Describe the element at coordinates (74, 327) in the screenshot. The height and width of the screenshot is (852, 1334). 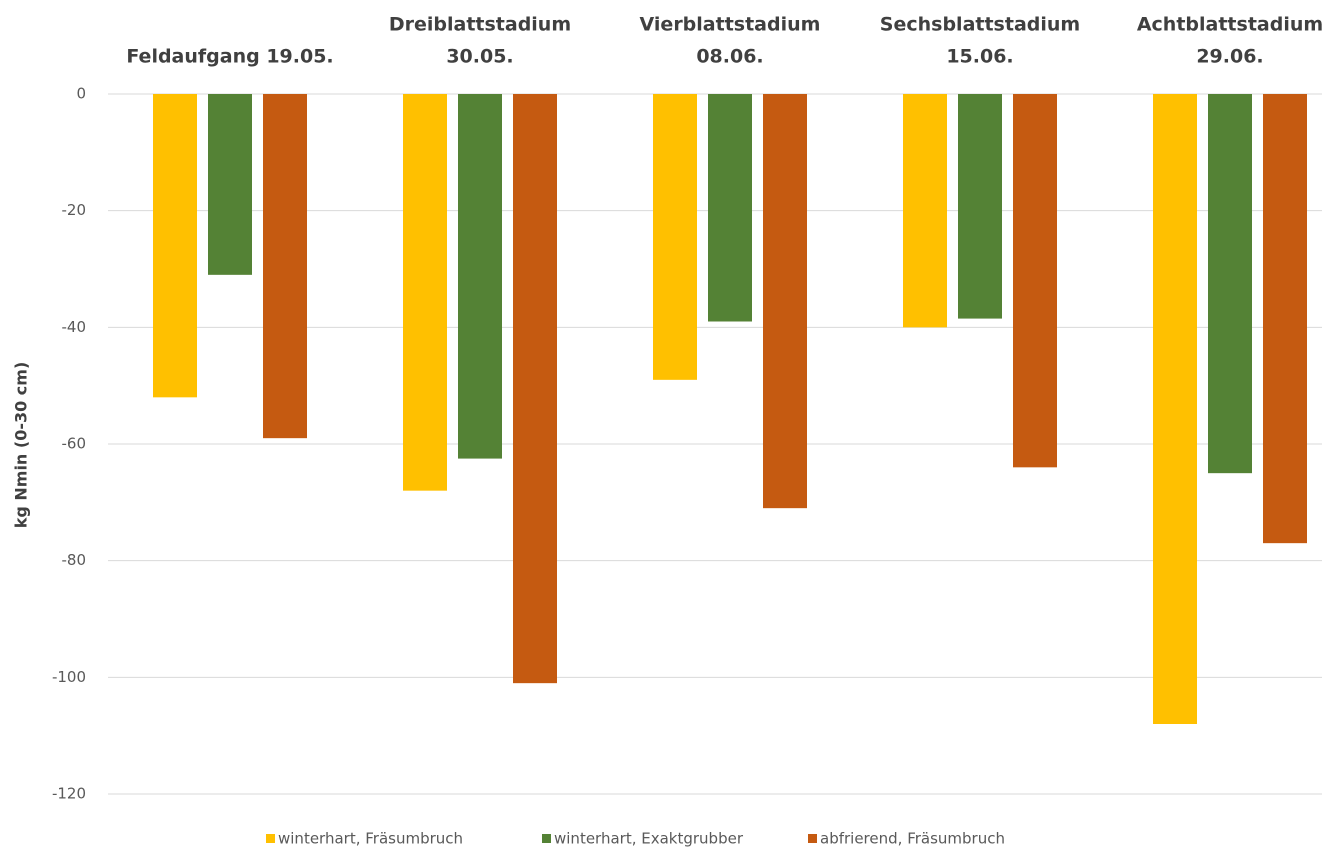
I see `y-tick-label: -40` at that location.